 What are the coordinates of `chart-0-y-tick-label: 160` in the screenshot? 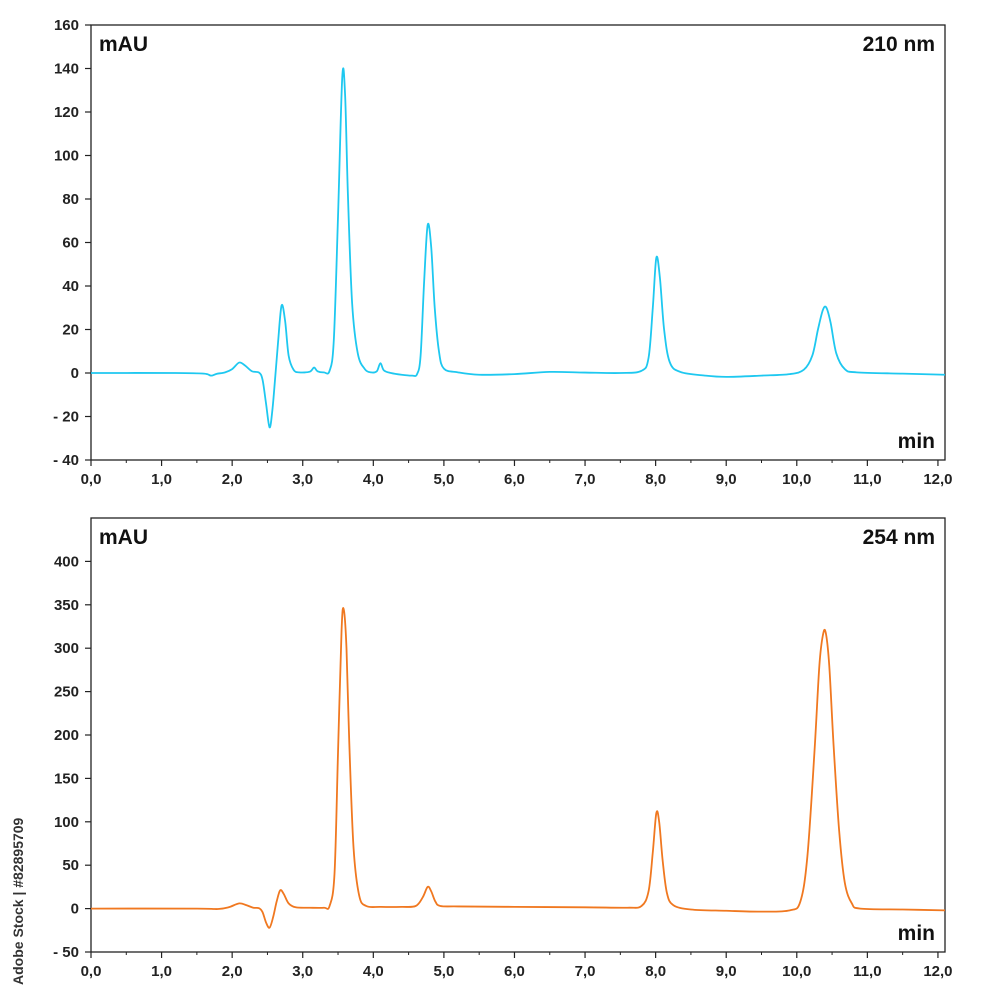 It's located at (66, 25).